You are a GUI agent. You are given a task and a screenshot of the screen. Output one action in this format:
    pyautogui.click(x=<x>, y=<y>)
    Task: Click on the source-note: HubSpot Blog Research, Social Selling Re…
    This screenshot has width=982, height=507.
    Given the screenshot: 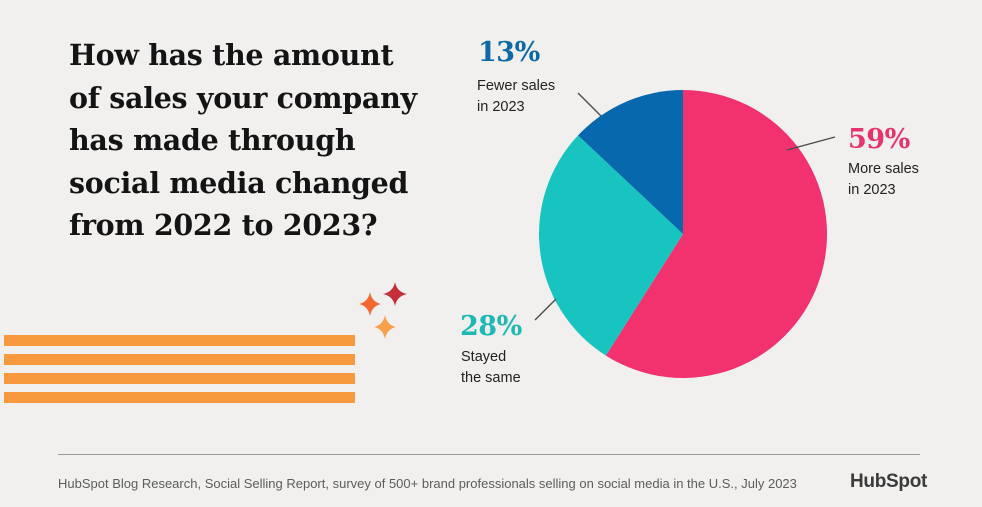 What is the action you would take?
    pyautogui.click(x=427, y=483)
    